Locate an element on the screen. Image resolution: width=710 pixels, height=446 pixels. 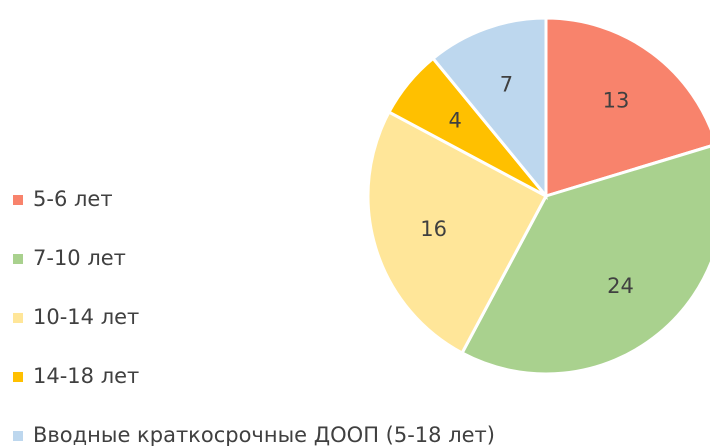
data-label: 7 is located at coordinates (506, 84).